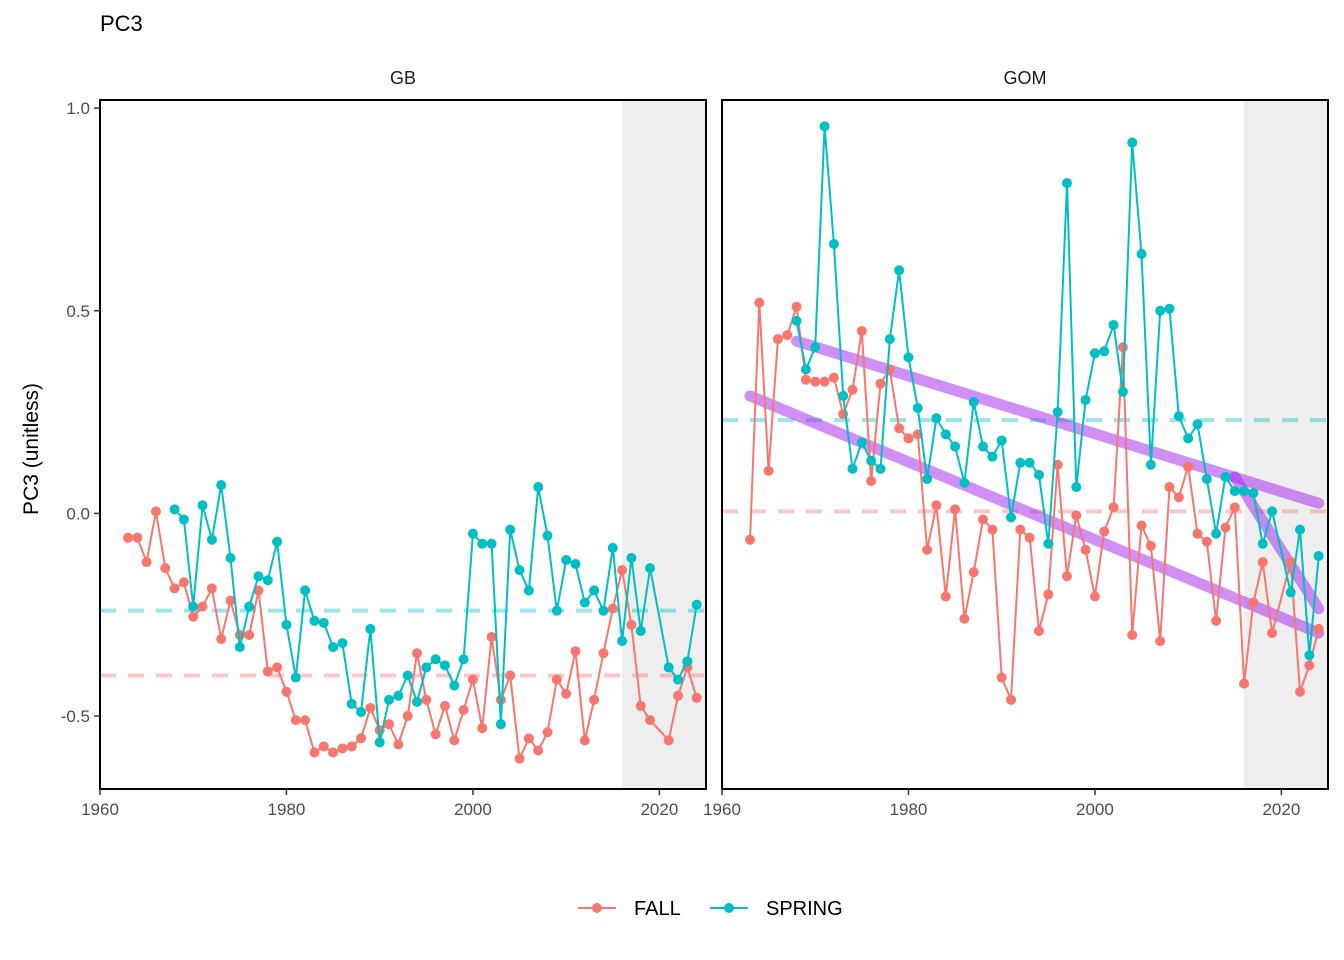 The width and height of the screenshot is (1344, 960). Describe the element at coordinates (121, 23) in the screenshot. I see `chart-title: PC3` at that location.